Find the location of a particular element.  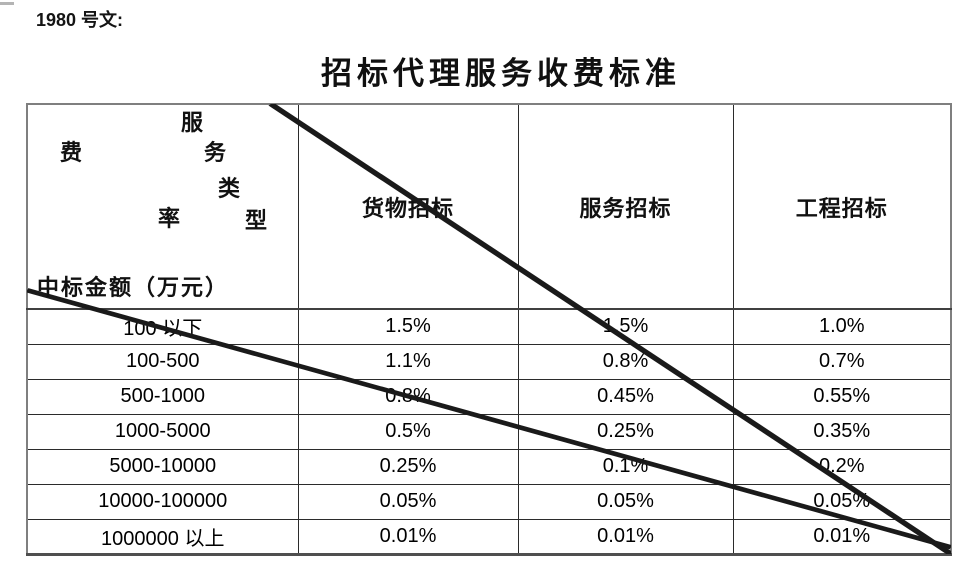

column-header-goods: 货物招标 is located at coordinates (408, 206).